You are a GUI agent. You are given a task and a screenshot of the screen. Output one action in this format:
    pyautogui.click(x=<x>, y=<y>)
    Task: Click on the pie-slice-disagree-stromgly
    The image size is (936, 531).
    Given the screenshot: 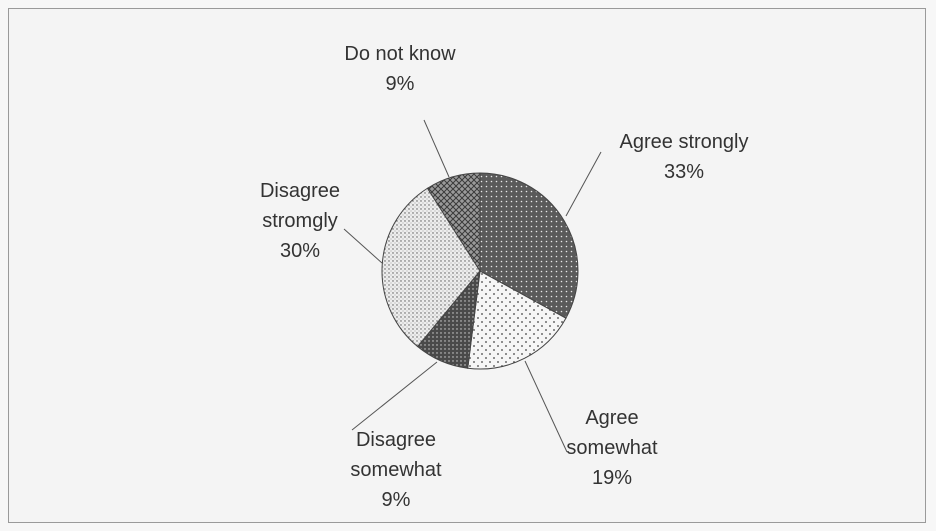 What is the action you would take?
    pyautogui.click(x=431, y=267)
    